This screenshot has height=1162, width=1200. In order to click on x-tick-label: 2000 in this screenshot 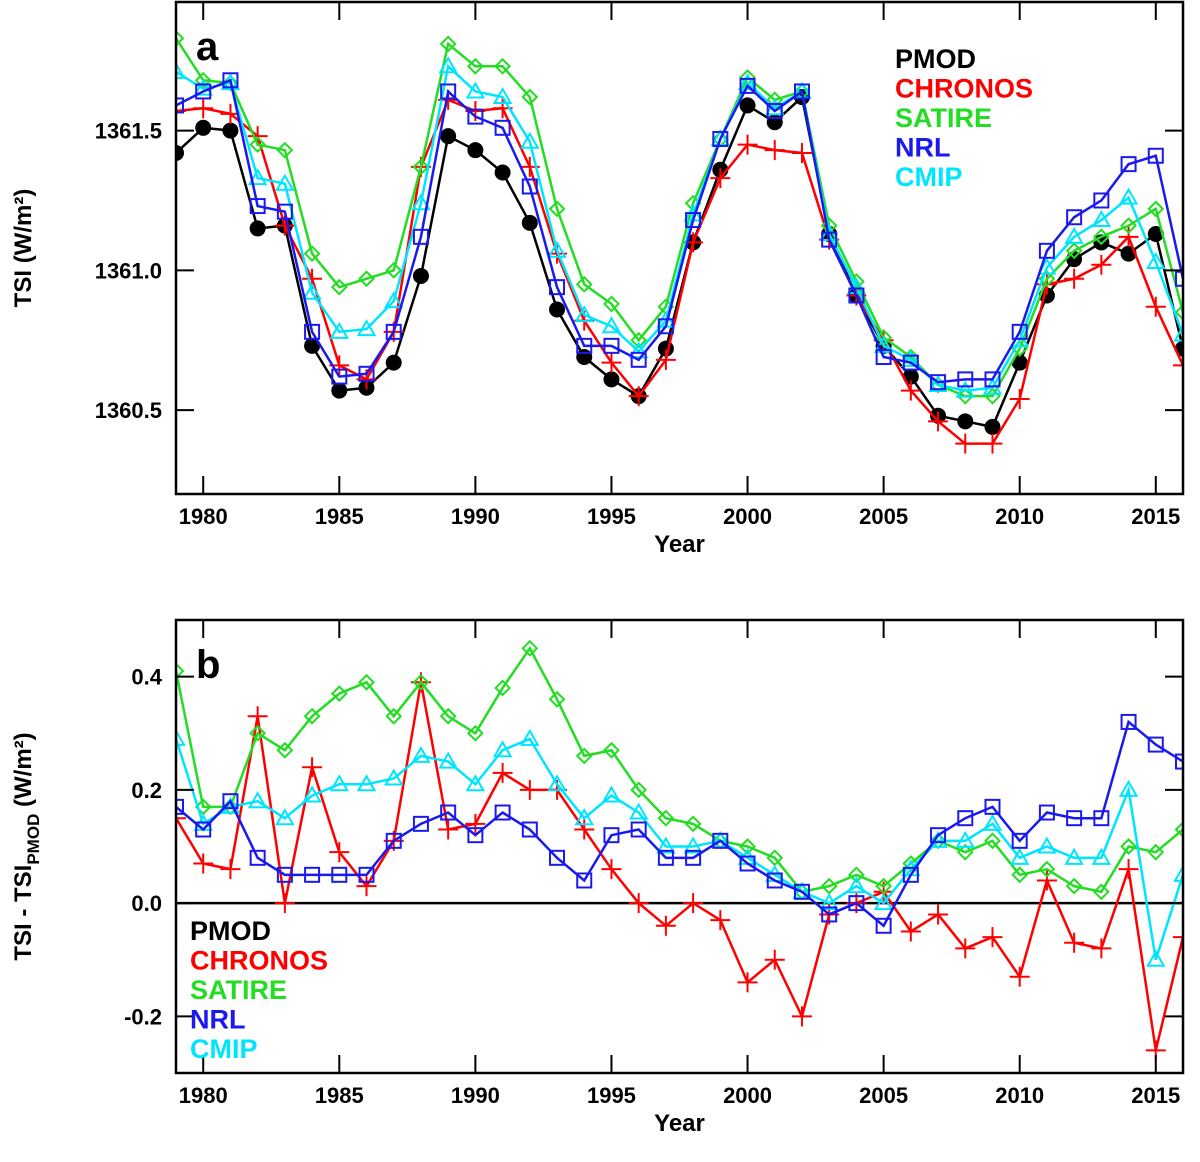, I will do `click(747, 516)`.